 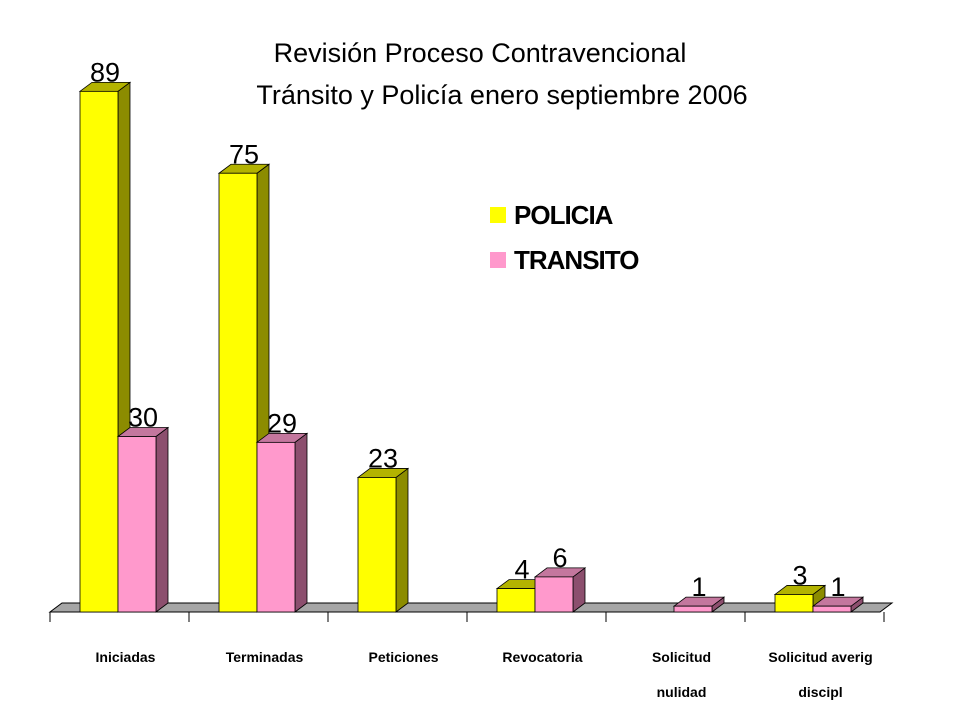 I want to click on chart-title-line-1: Revisión Proceso Contravencional, so click(x=480, y=53).